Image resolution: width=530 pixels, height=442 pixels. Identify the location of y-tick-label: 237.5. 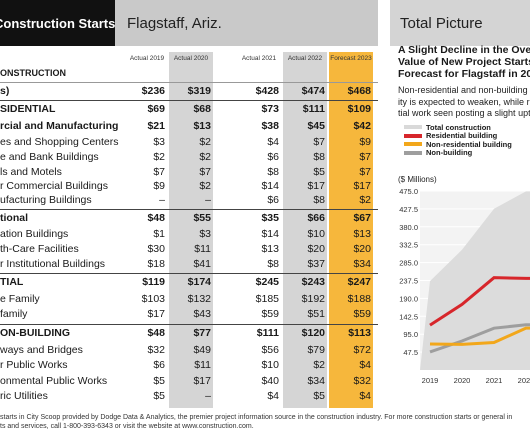
(408, 281).